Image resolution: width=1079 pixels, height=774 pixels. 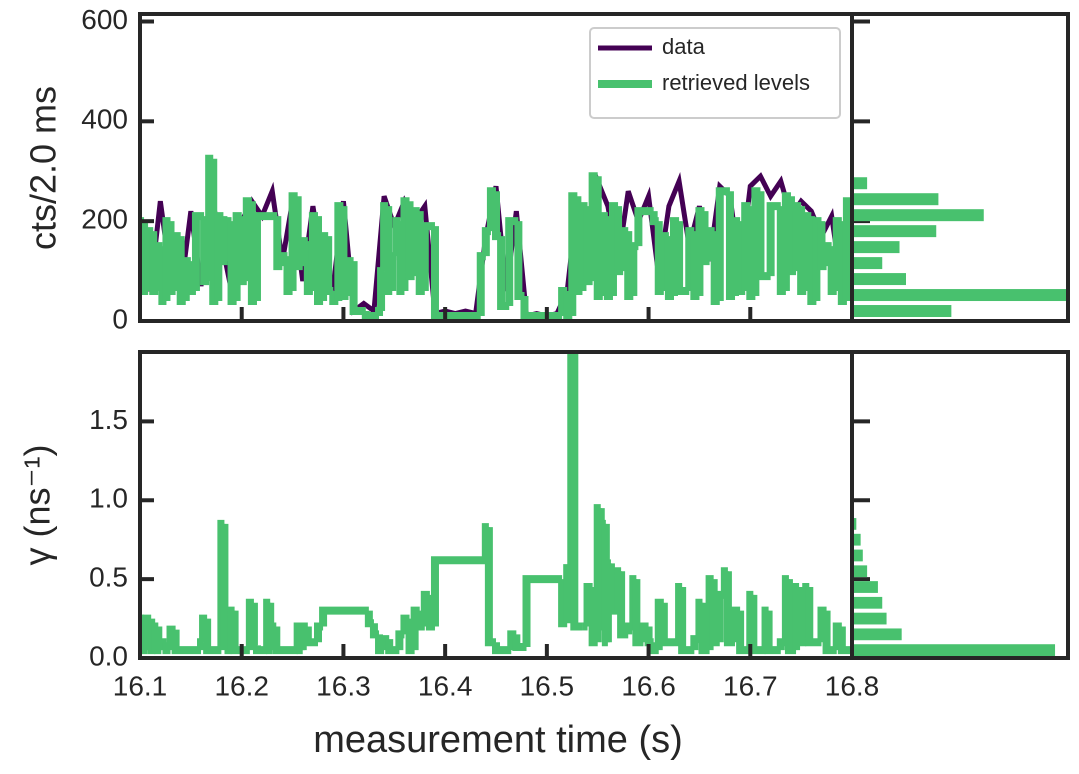 I want to click on y-axis-label: cts/2.0 ms, so click(x=43, y=168).